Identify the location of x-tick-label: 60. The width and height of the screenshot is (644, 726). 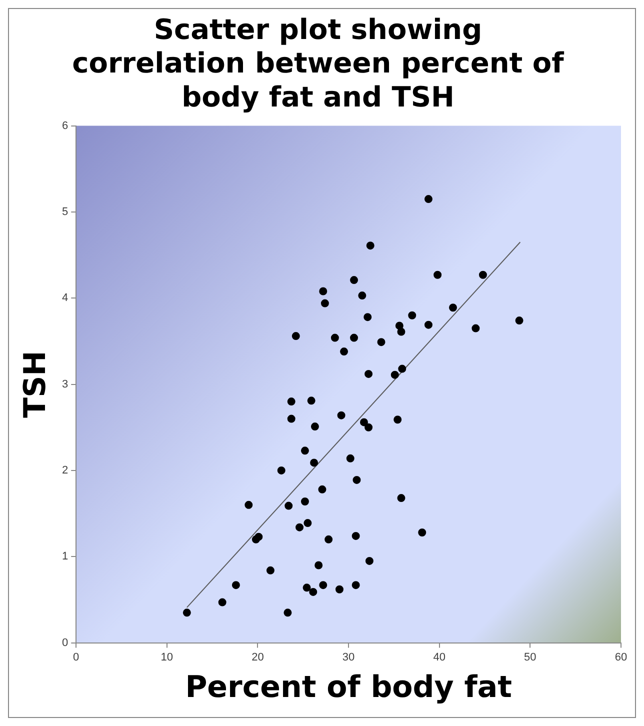
(621, 657).